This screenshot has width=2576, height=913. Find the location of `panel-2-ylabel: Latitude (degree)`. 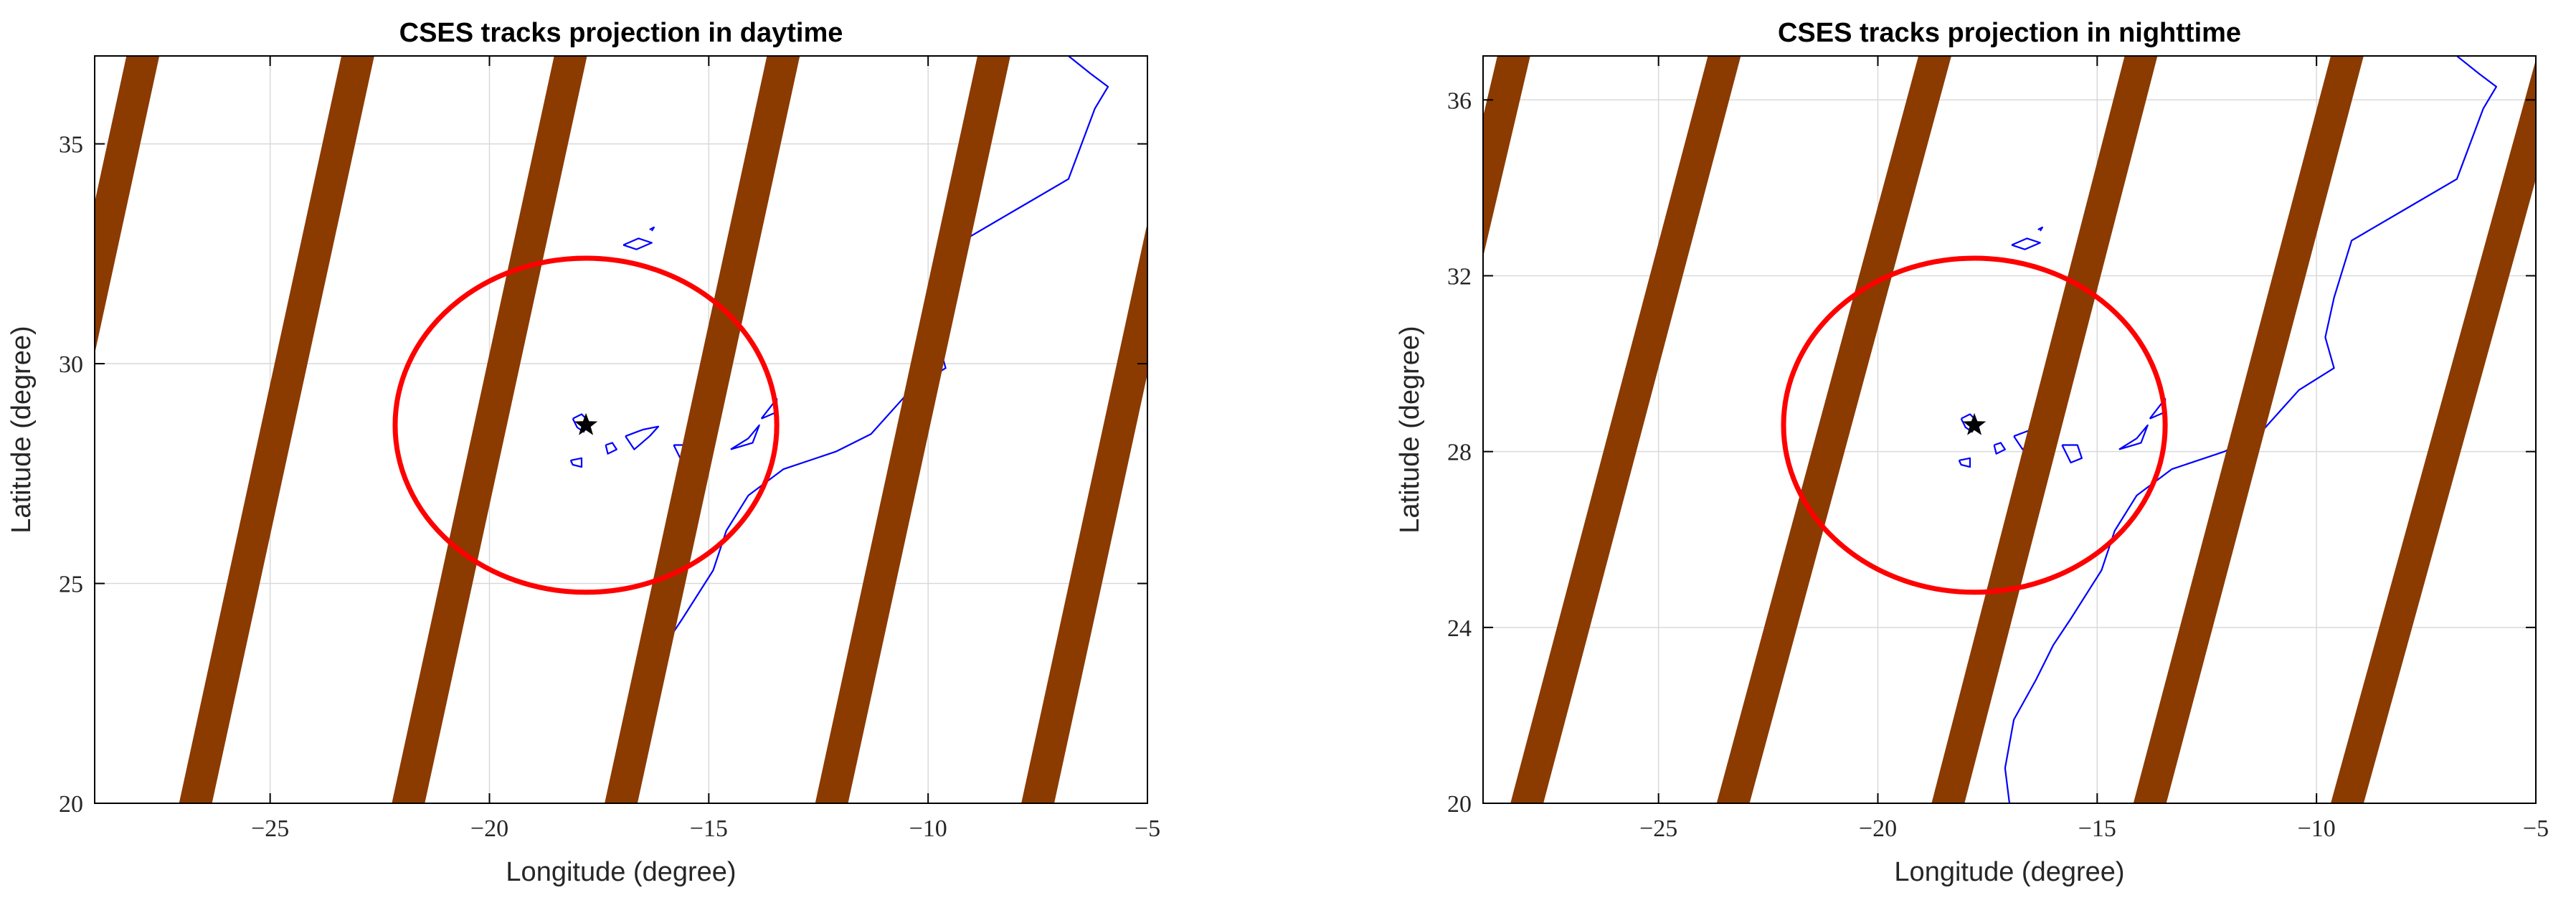

panel-2-ylabel: Latitude (degree) is located at coordinates (1410, 429).